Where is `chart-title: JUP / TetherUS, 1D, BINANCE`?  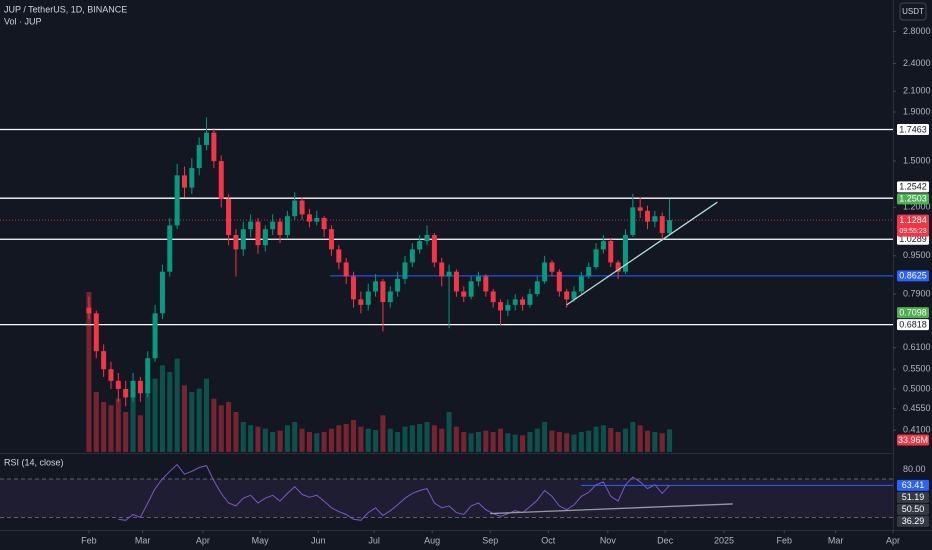 chart-title: JUP / TetherUS, 1D, BINANCE is located at coordinates (65, 9).